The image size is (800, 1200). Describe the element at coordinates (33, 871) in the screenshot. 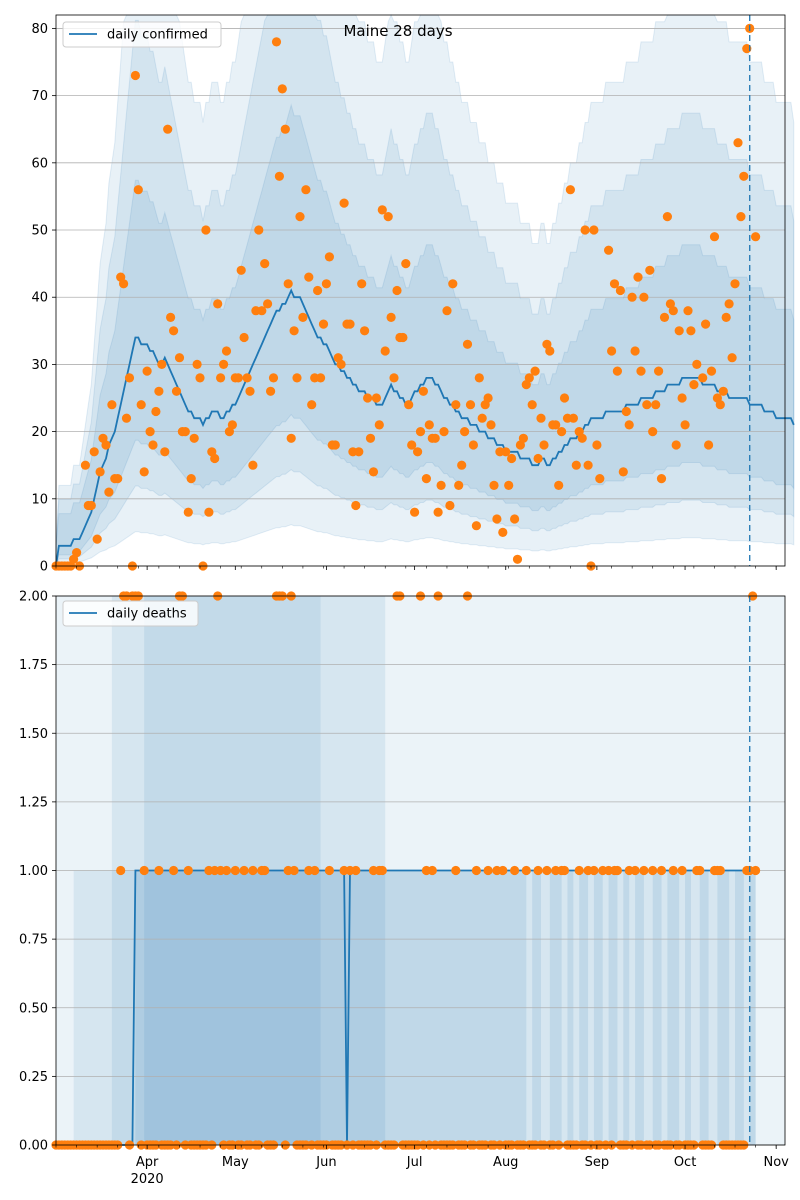

I see `deaths-ytick-label-1.00: 1.00` at that location.